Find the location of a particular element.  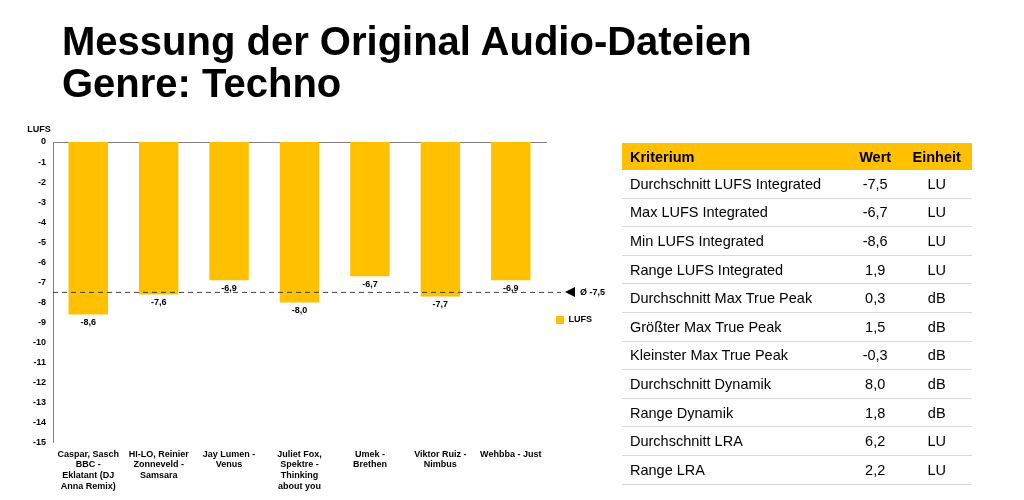

x-tick-label: Wehbba - Just is located at coordinates (511, 453).